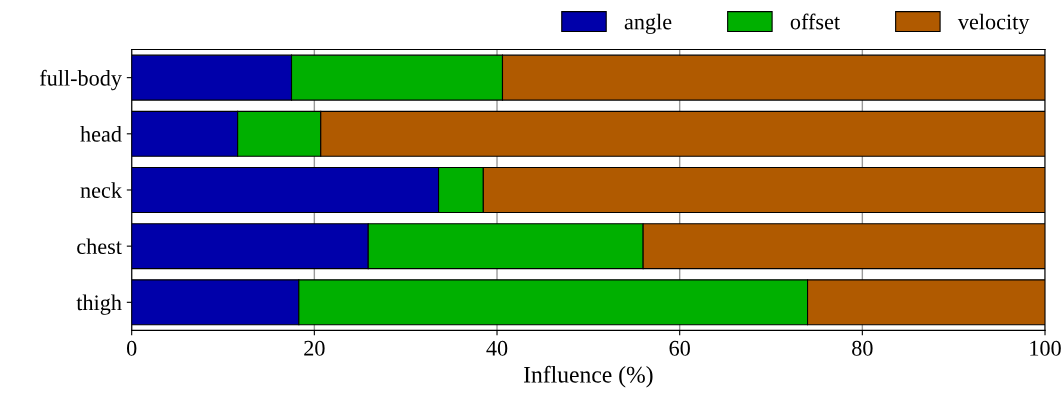 This screenshot has width=1062, height=413. What do you see at coordinates (101, 190) in the screenshot?
I see `y-tick-label: neck` at bounding box center [101, 190].